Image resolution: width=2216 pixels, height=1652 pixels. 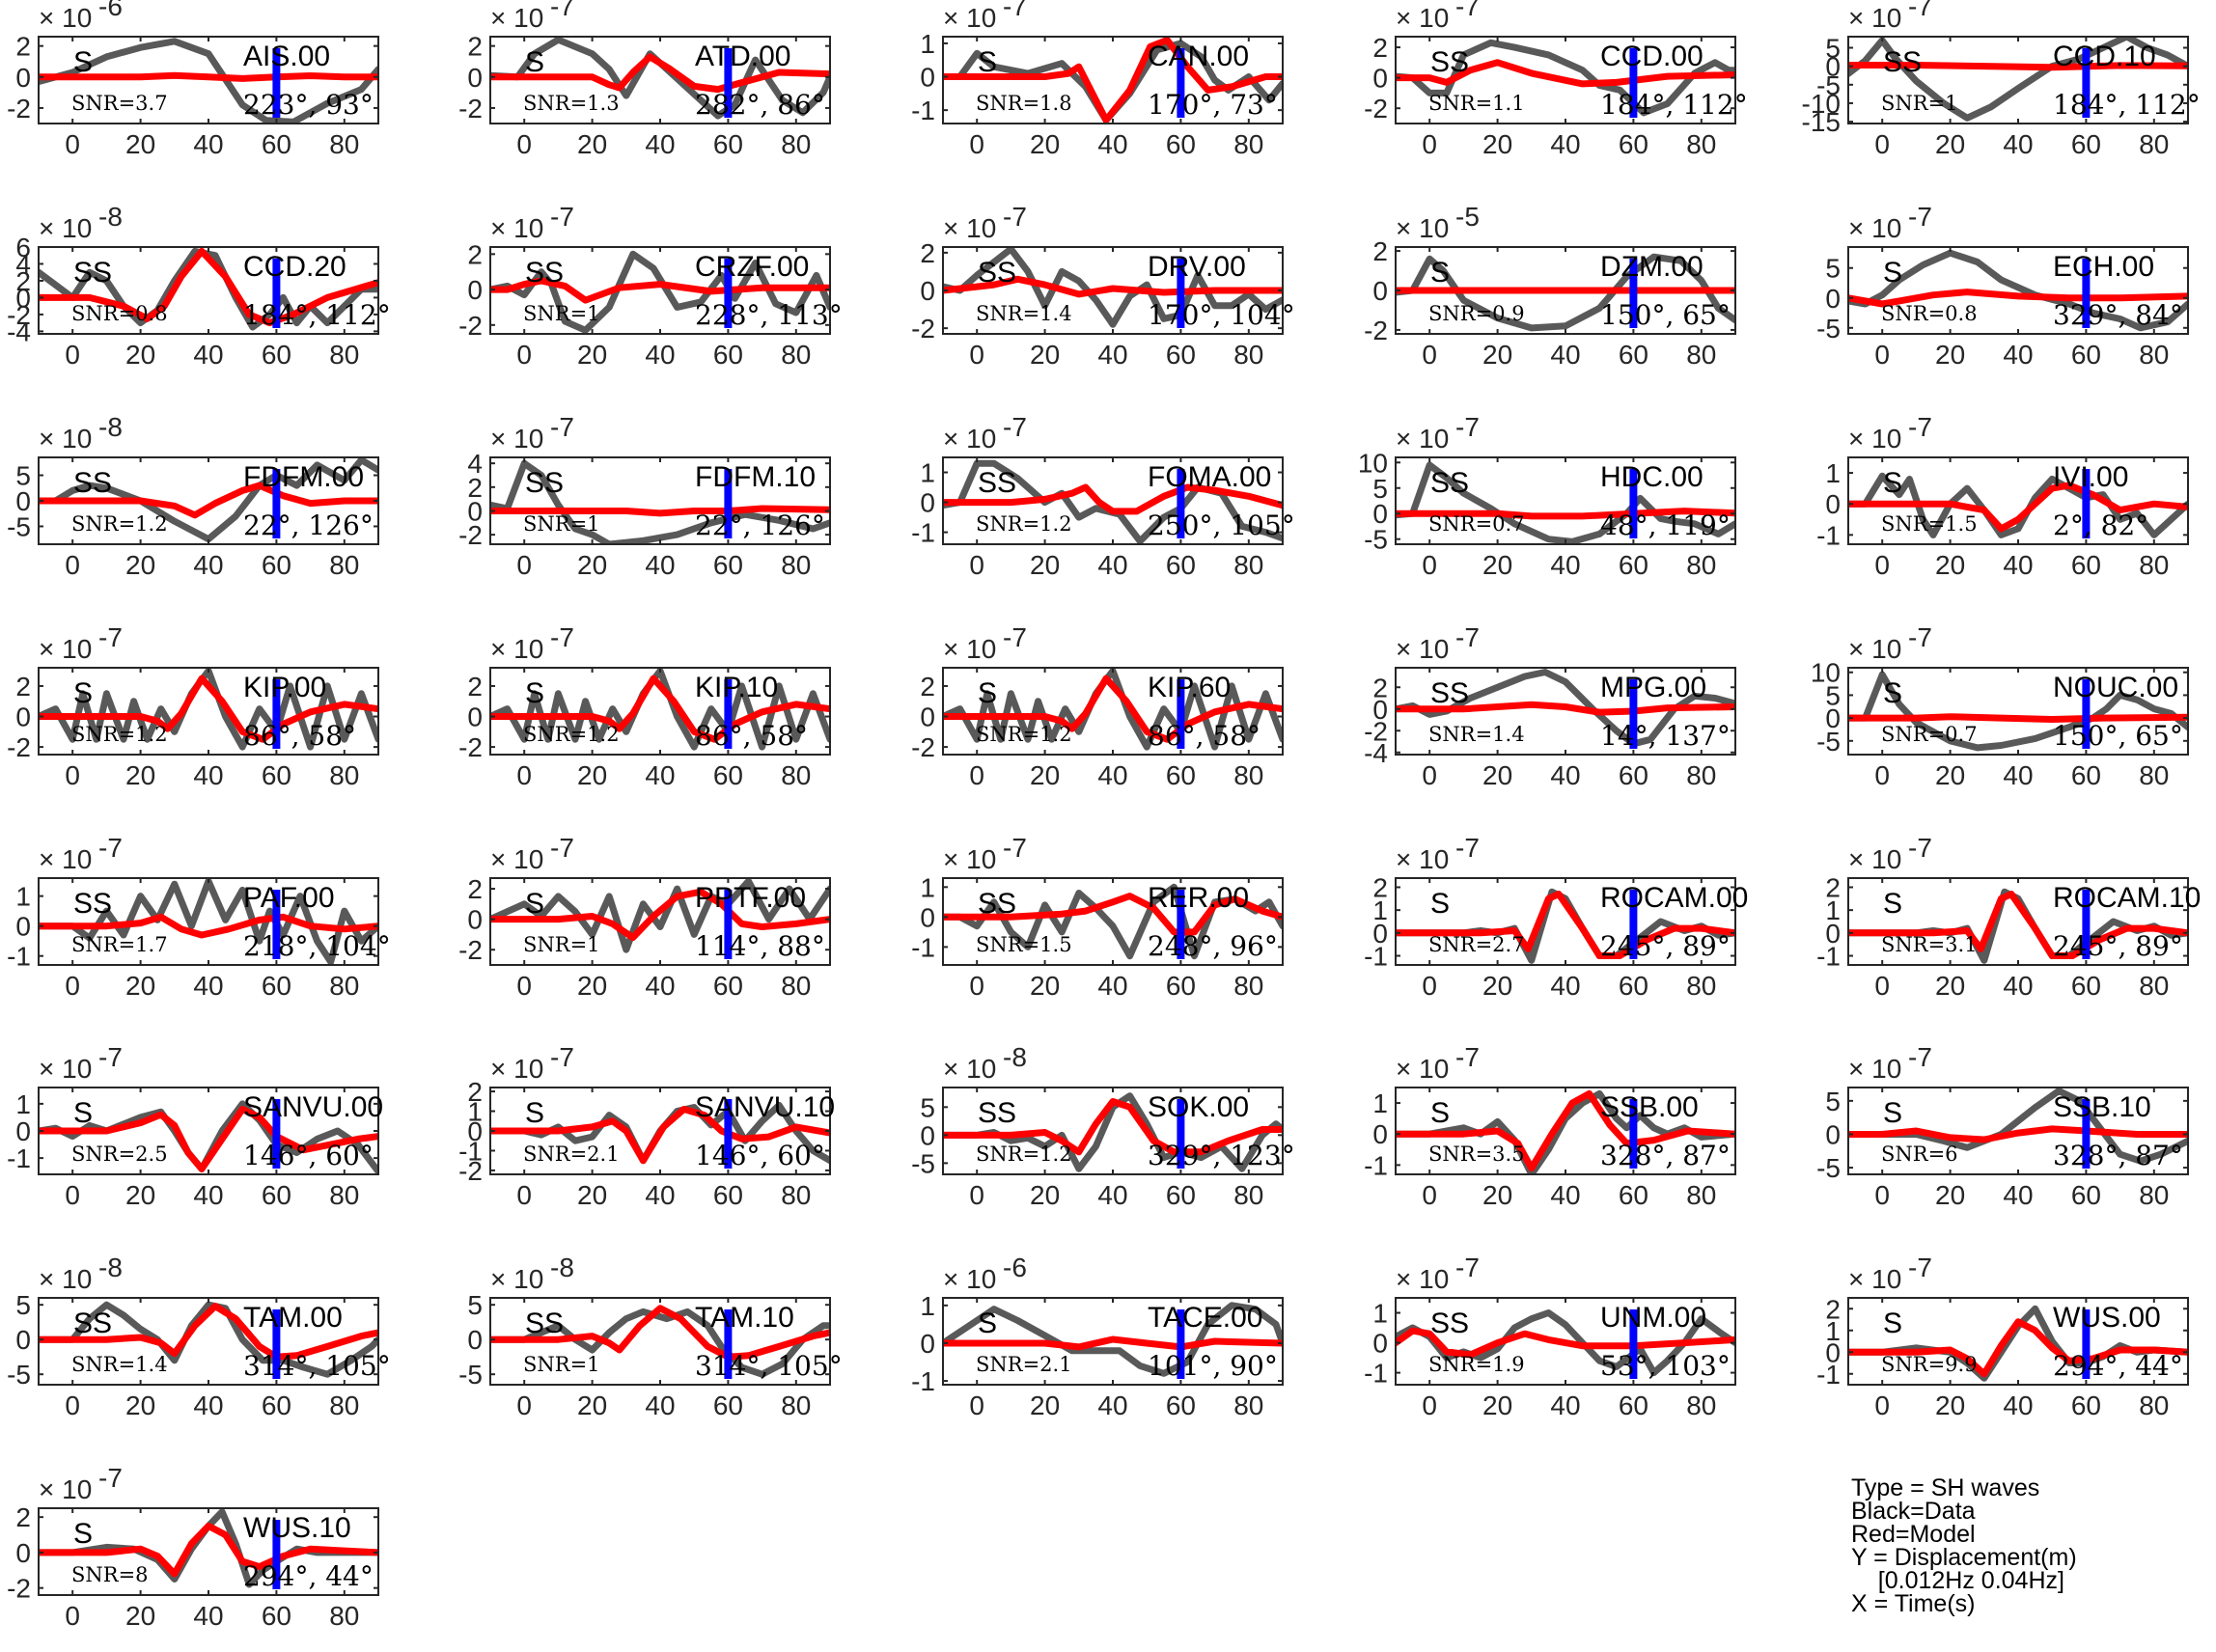 What do you see at coordinates (755, 477) in the screenshot?
I see `station-label: FDFM.10` at bounding box center [755, 477].